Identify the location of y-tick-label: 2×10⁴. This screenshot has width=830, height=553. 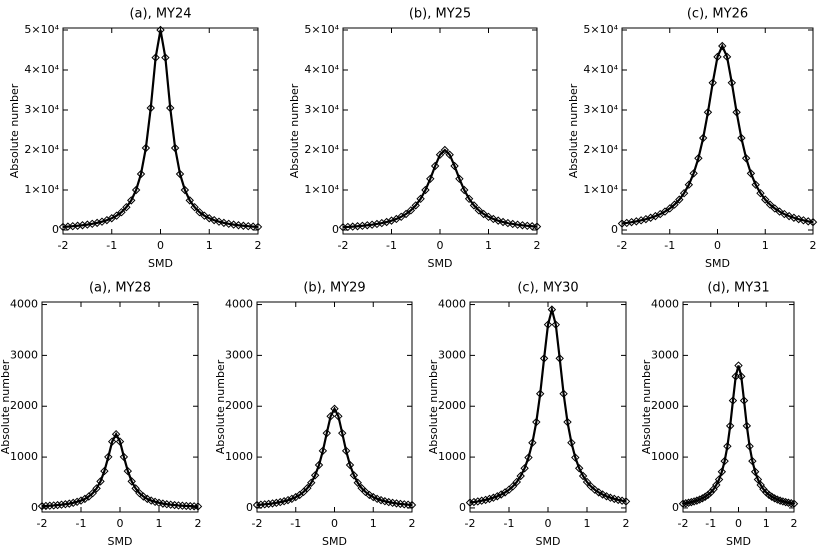
(321, 149).